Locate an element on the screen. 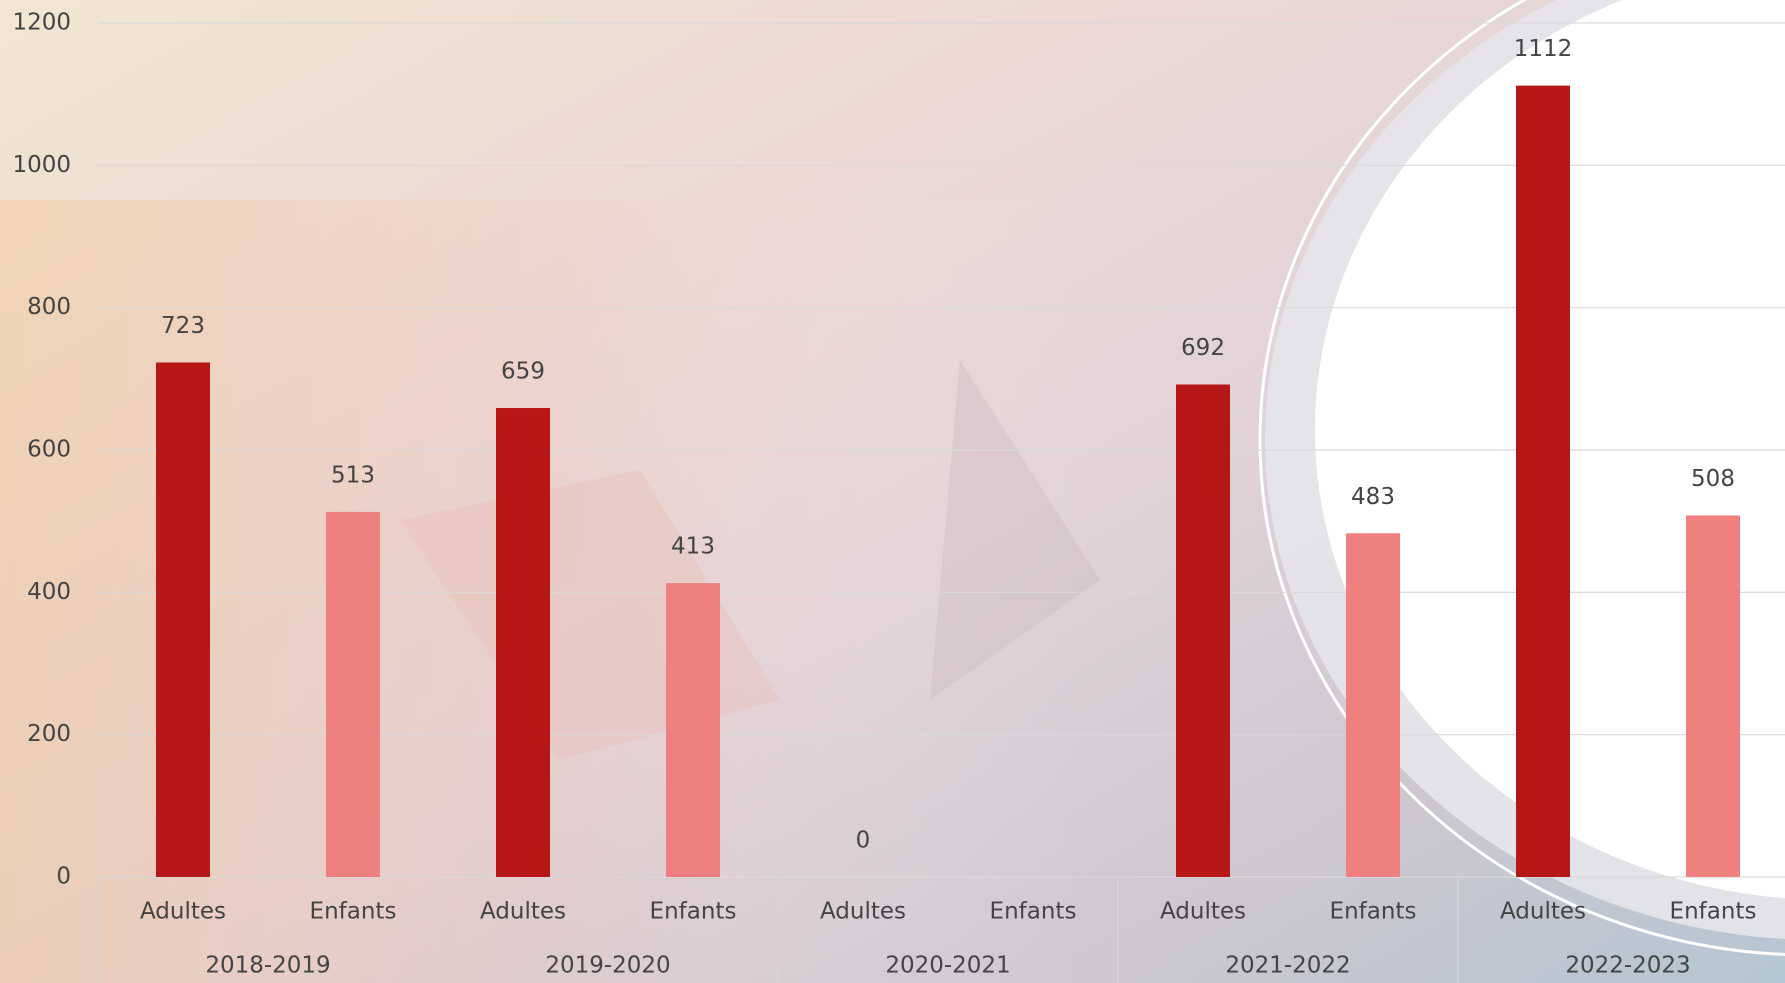  y-tick-label: 1200 is located at coordinates (41, 23).